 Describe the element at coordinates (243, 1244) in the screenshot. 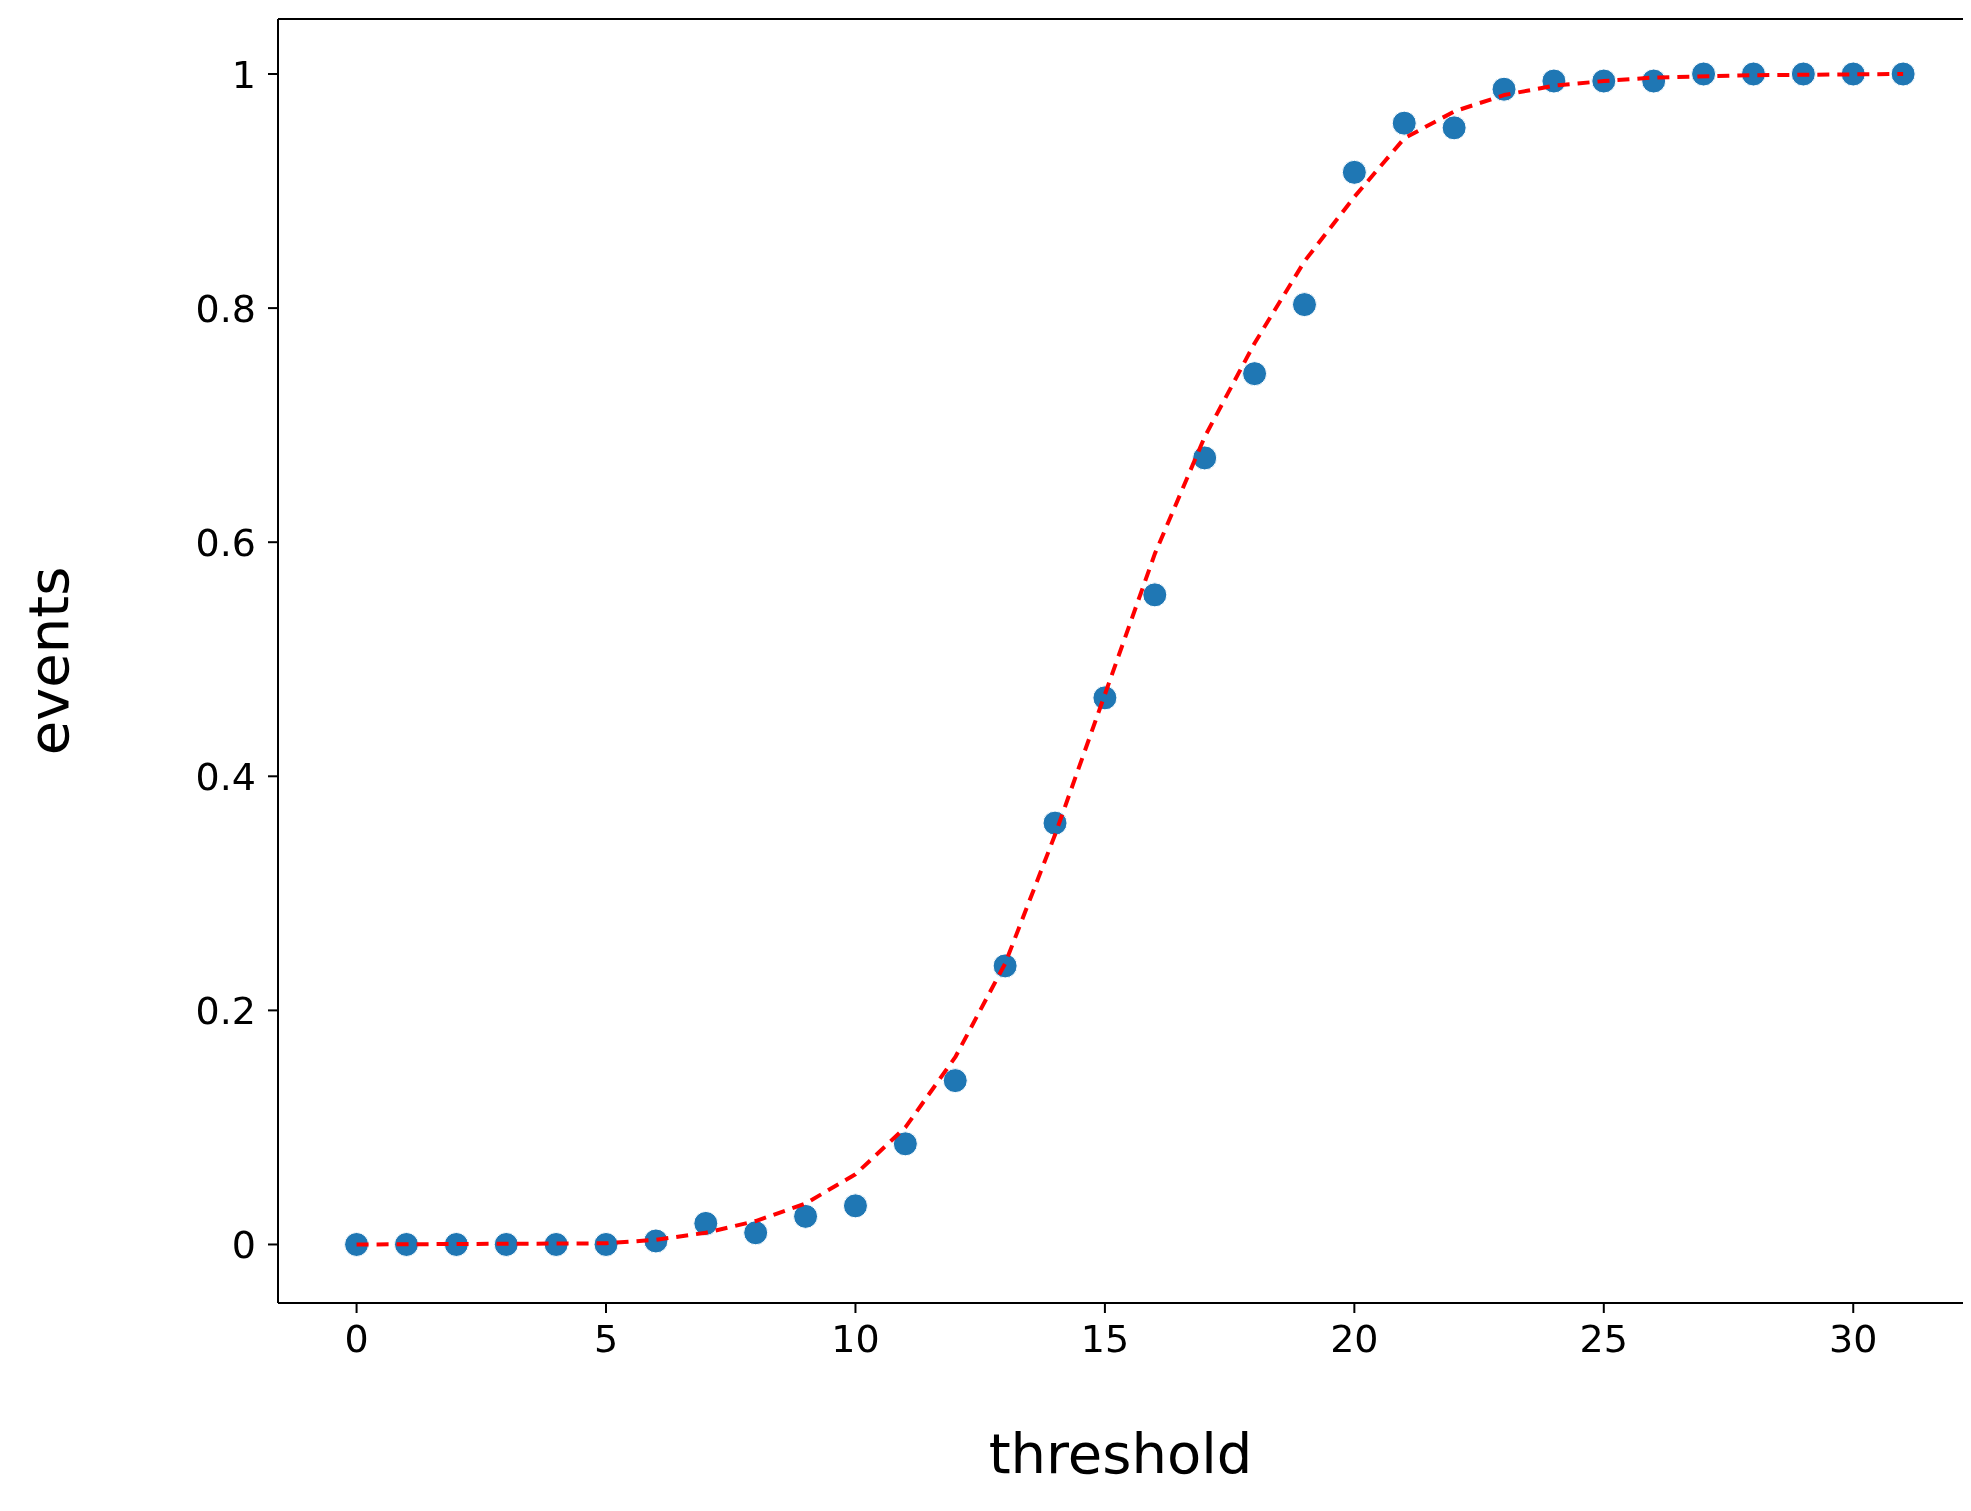

I see `y-tick-label: 0` at that location.